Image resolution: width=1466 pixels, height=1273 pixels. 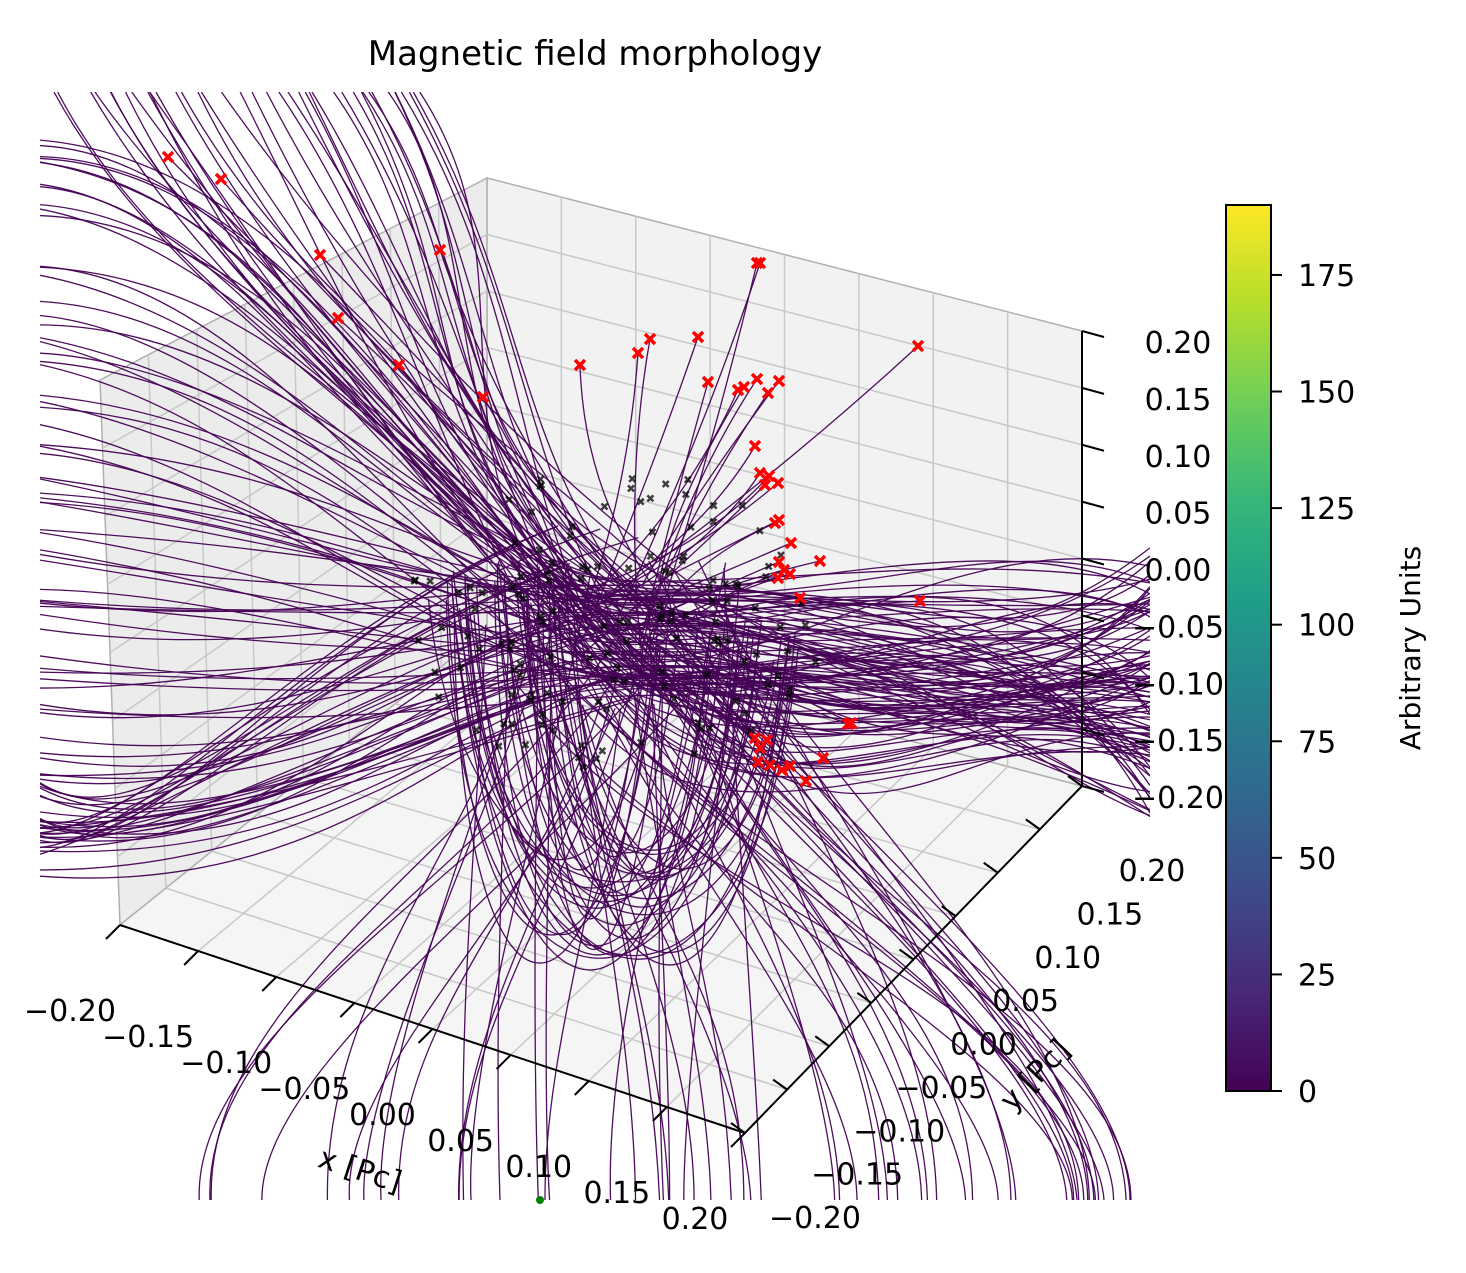 I want to click on colorbar: 0 25 50 75 100 125 150 175 Arbitrary Units, so click(x=1326, y=657).